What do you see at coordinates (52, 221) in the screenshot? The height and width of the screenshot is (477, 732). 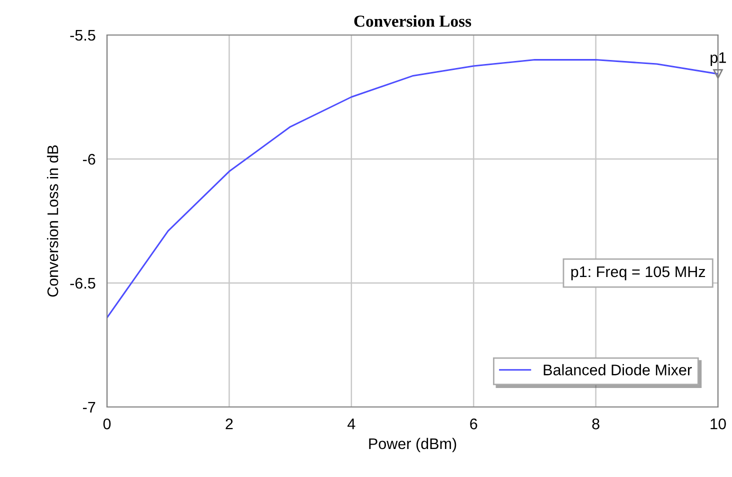 I see `y-axis-title: Conversion Loss in dB` at bounding box center [52, 221].